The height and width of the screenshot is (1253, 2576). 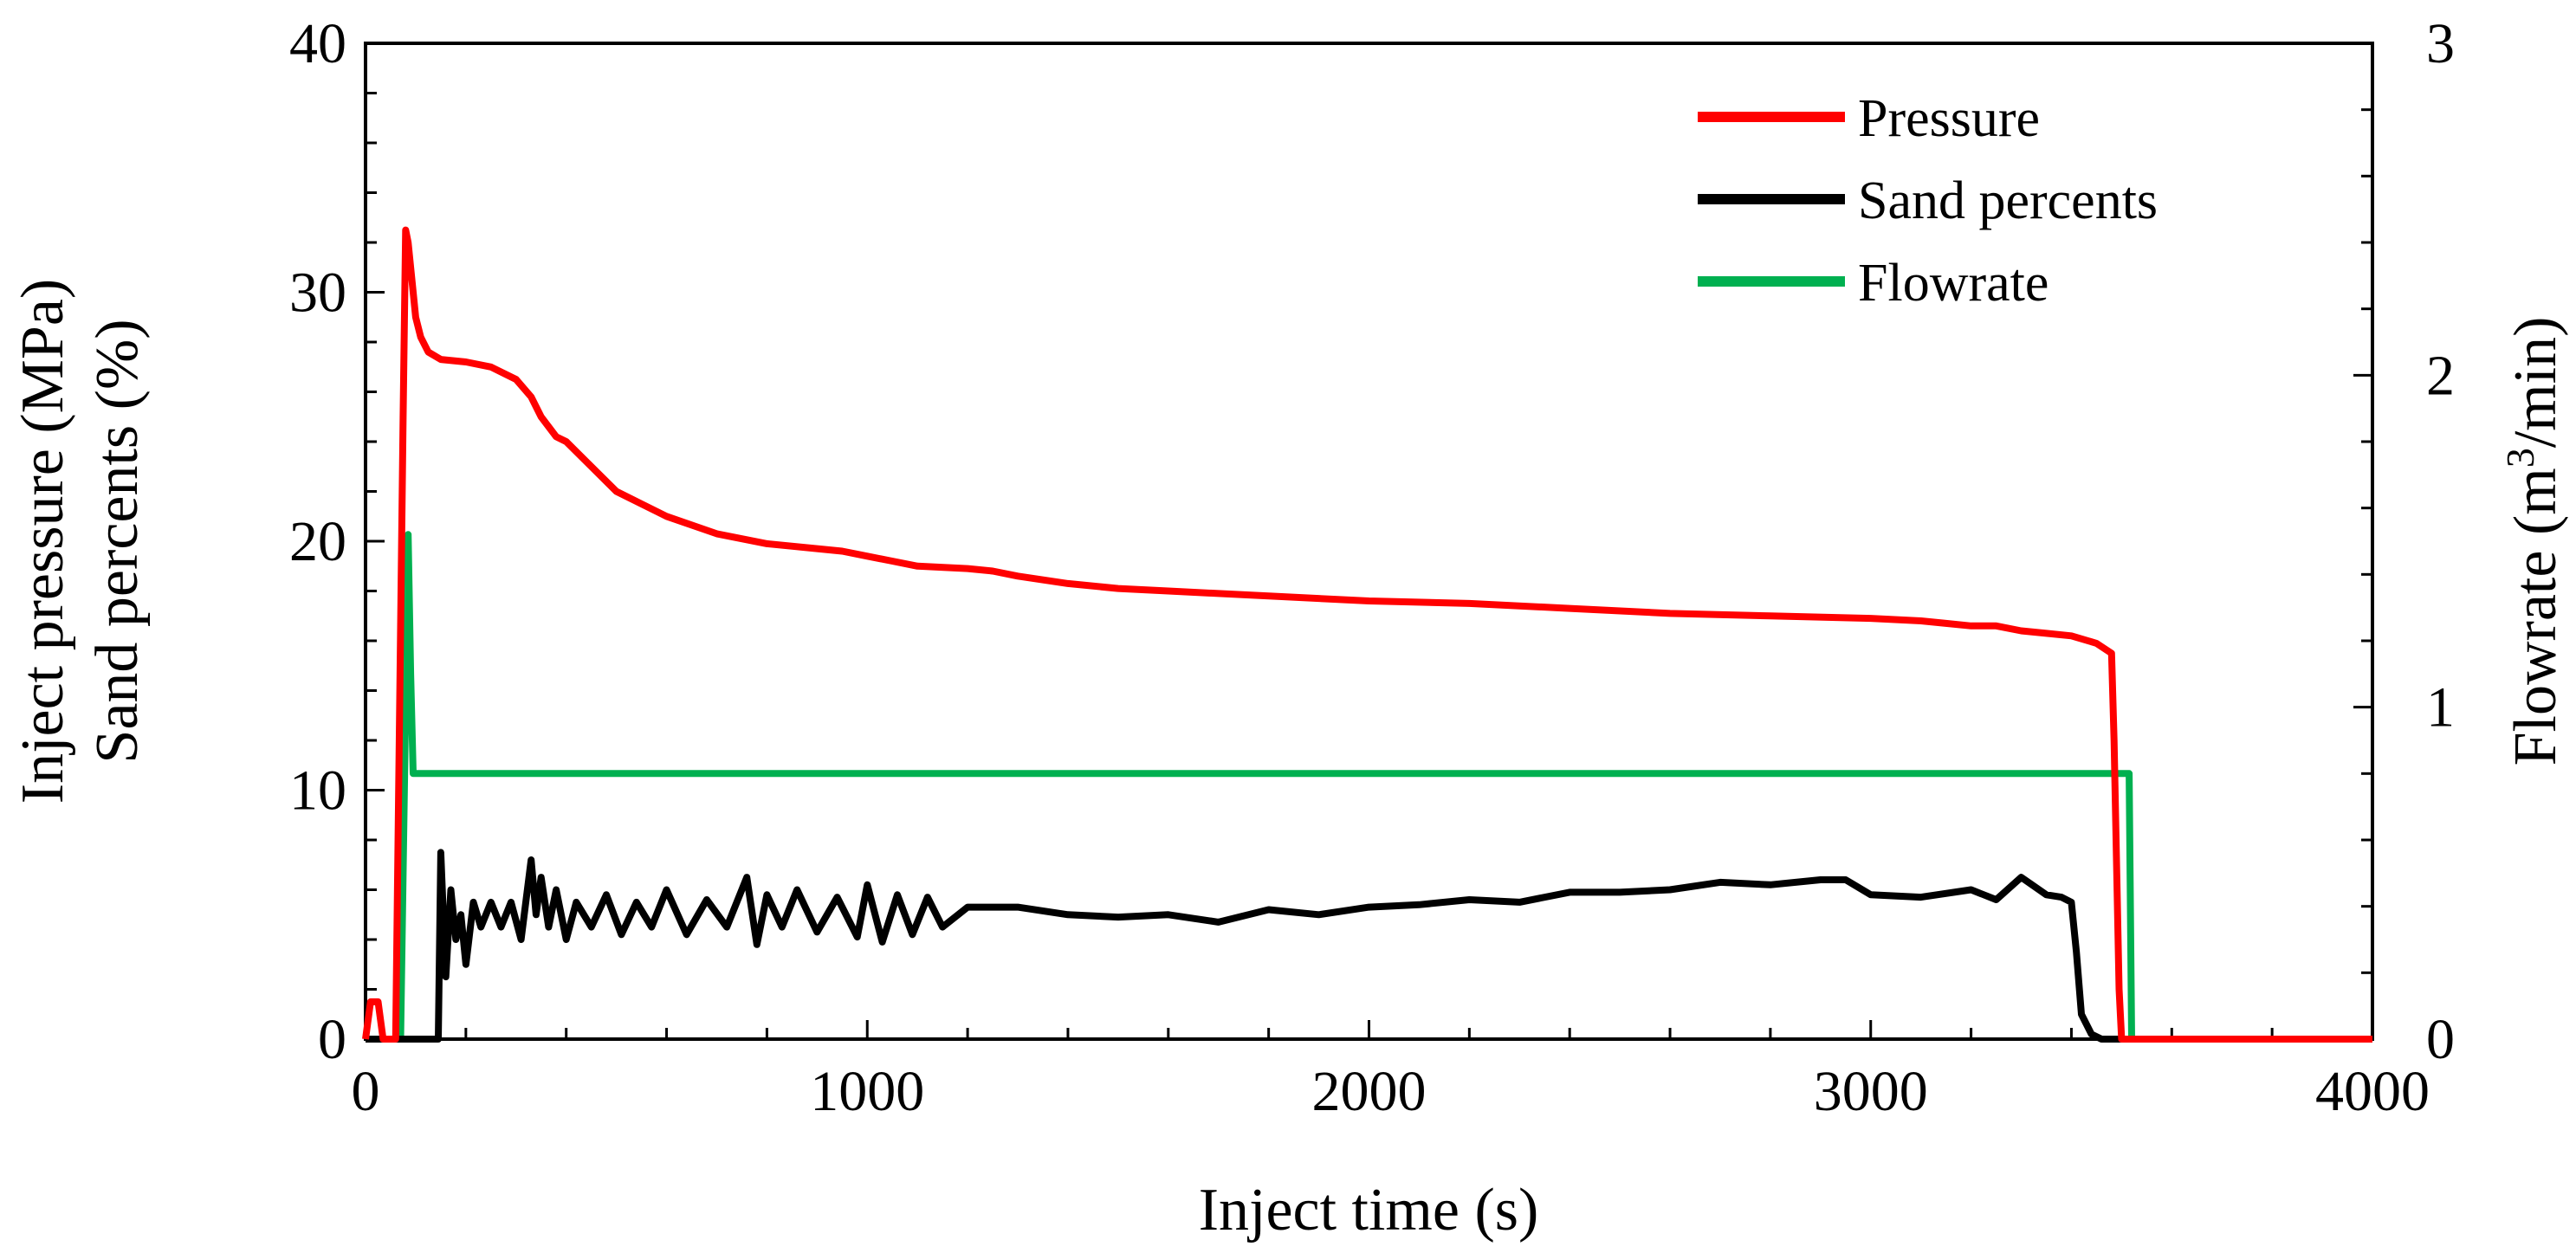 I want to click on x-tick-label: 2000, so click(x=1369, y=1091).